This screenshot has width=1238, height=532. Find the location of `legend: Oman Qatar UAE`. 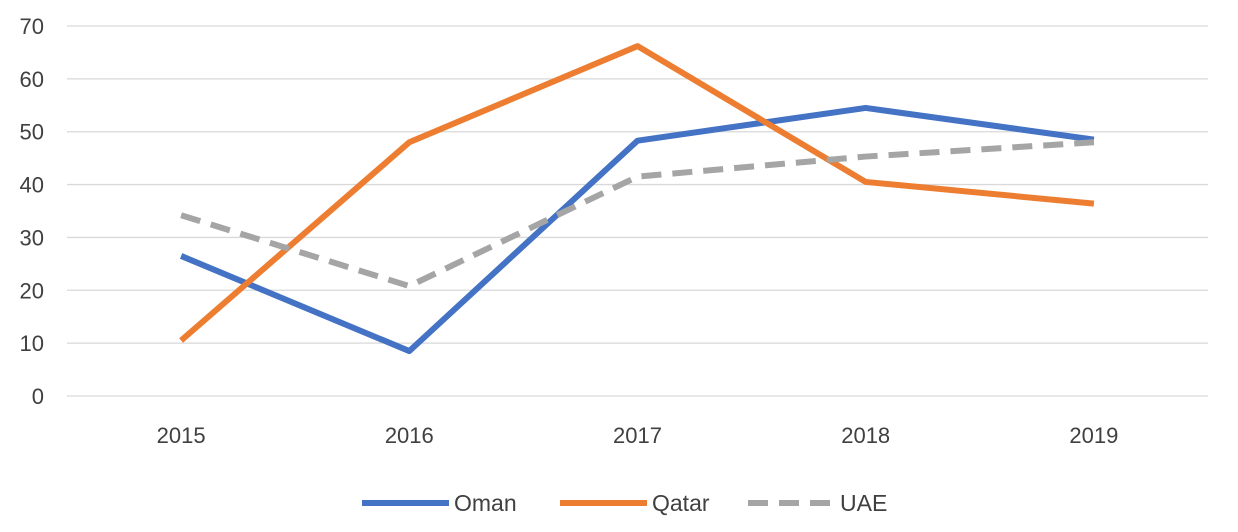

legend: Oman Qatar UAE is located at coordinates (624, 503).